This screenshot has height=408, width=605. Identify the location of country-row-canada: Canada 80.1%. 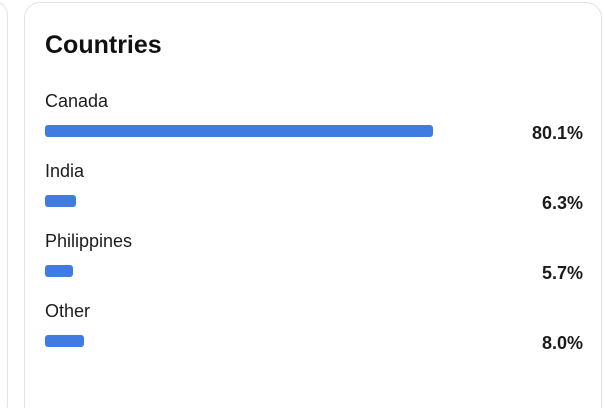
(314, 122).